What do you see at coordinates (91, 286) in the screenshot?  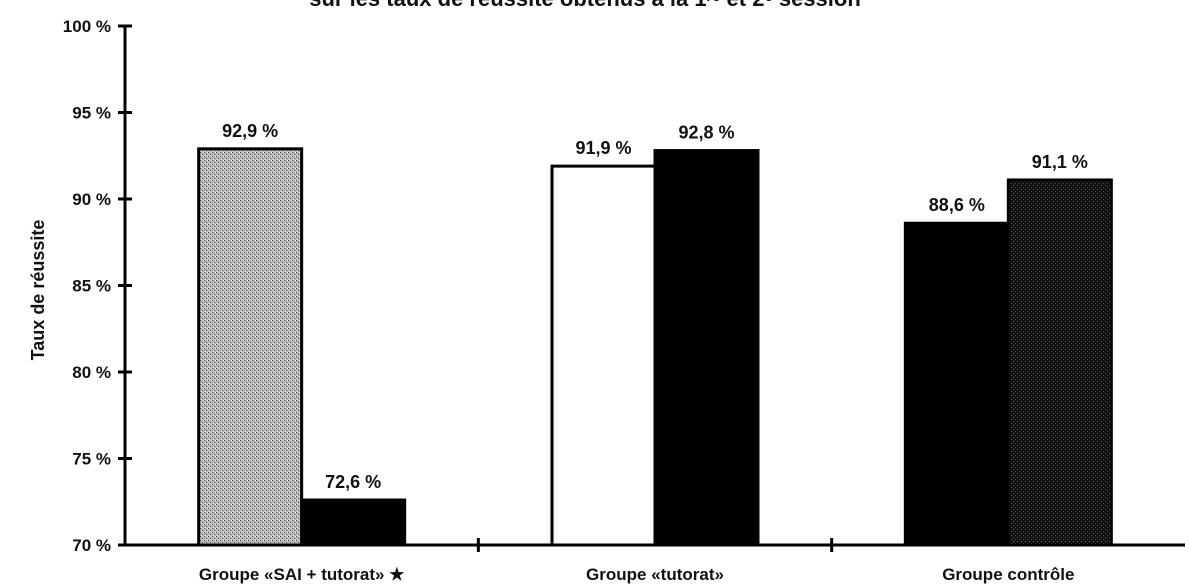 I see `y-tick-label: 85 %` at bounding box center [91, 286].